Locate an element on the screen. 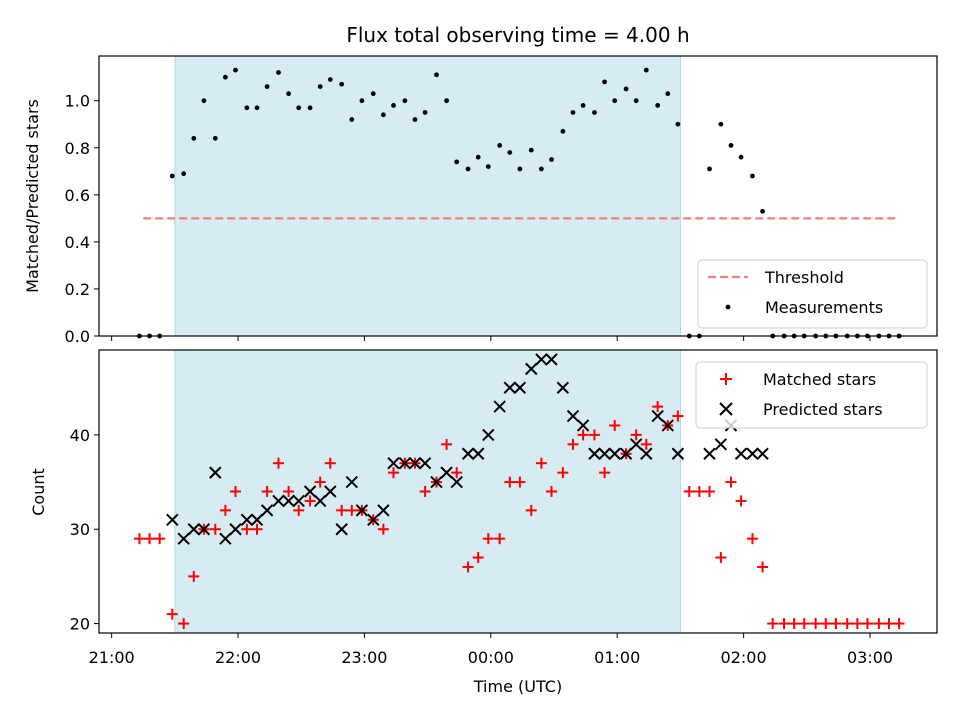  x-tick-label: 03:00 is located at coordinates (870, 657).